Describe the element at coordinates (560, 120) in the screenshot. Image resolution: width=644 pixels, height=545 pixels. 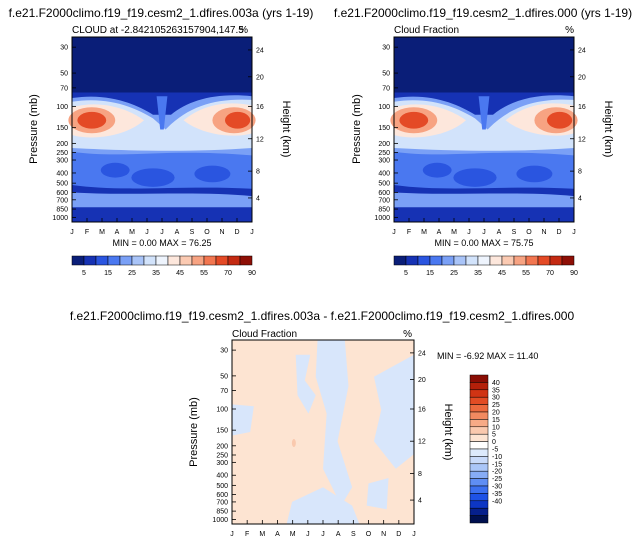
I see `cloud-core-right-inner` at that location.